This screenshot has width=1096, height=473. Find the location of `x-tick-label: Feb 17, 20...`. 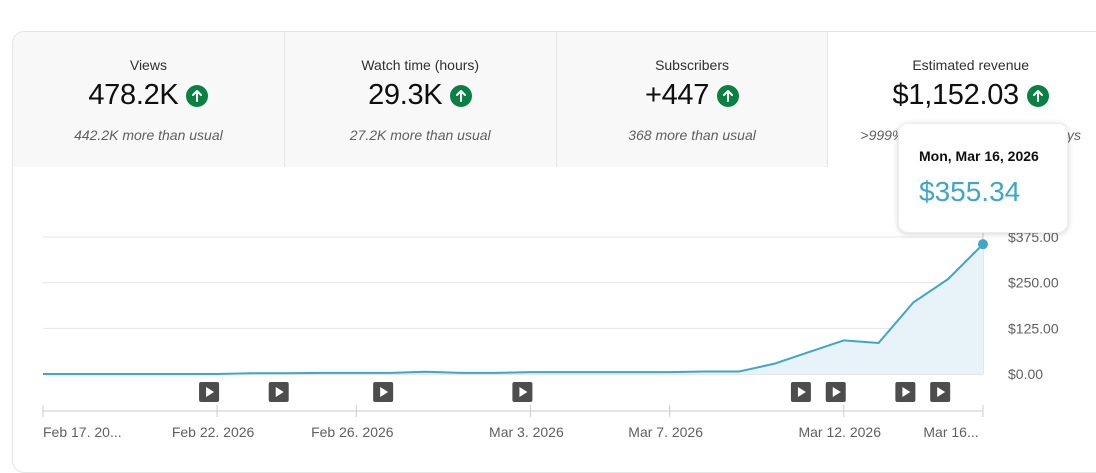

x-tick-label: Feb 17, 20... is located at coordinates (82, 430).